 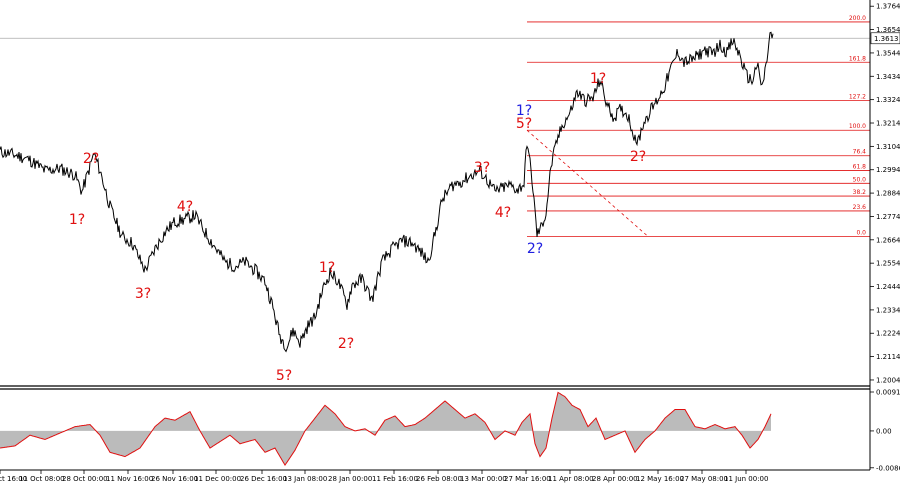 What do you see at coordinates (860, 152) in the screenshot?
I see `fib-level-label: 76.4` at bounding box center [860, 152].